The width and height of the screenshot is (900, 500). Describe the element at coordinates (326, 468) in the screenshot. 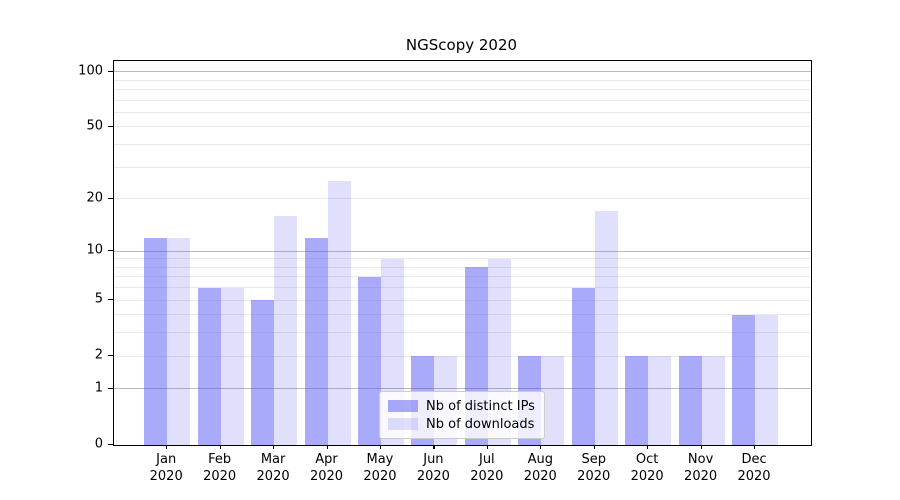

I see `x-tick-label: Apr 2020` at that location.